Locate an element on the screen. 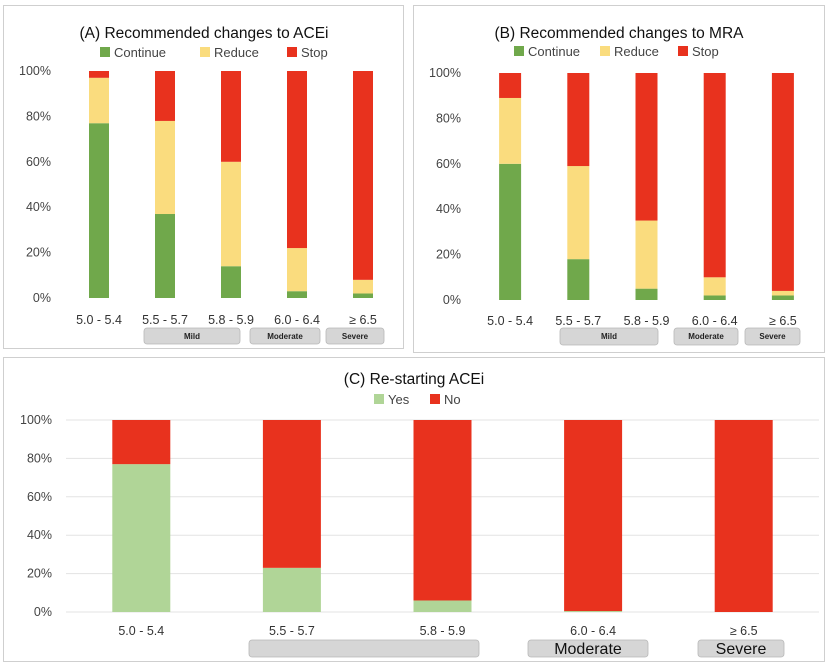 The image size is (830, 667). legend-label-reduce: Reduce is located at coordinates (636, 51).